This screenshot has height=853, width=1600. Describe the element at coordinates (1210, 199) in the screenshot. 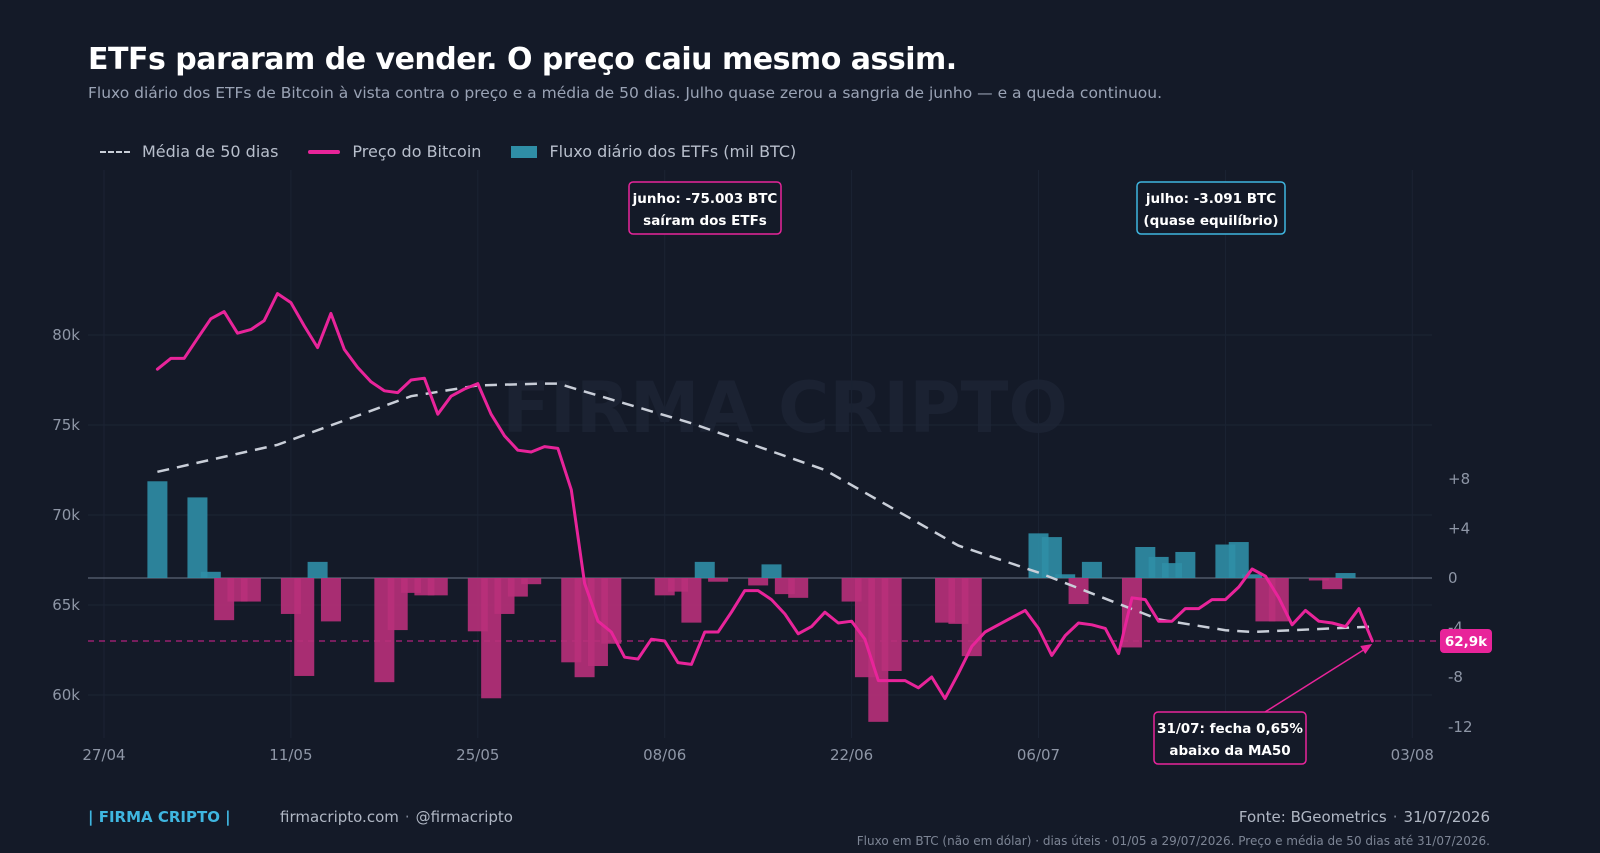

I see `annotation-july-line: julho: -3.091 BTC` at that location.